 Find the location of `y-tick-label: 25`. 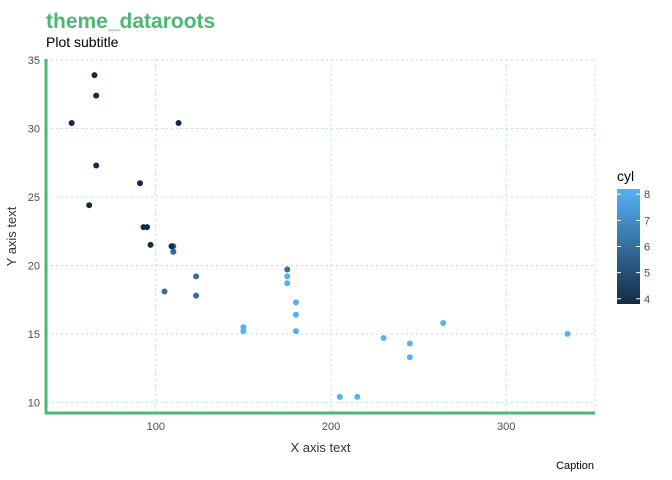

y-tick-label: 25 is located at coordinates (34, 198).